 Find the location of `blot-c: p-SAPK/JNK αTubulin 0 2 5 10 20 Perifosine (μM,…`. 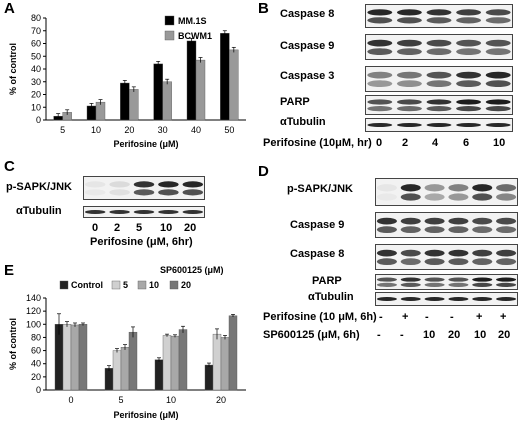

blot-c: p-SAPK/JNK αTubulin 0 2 5 10 20 Perifosine (μM,… is located at coordinates (105, 212).